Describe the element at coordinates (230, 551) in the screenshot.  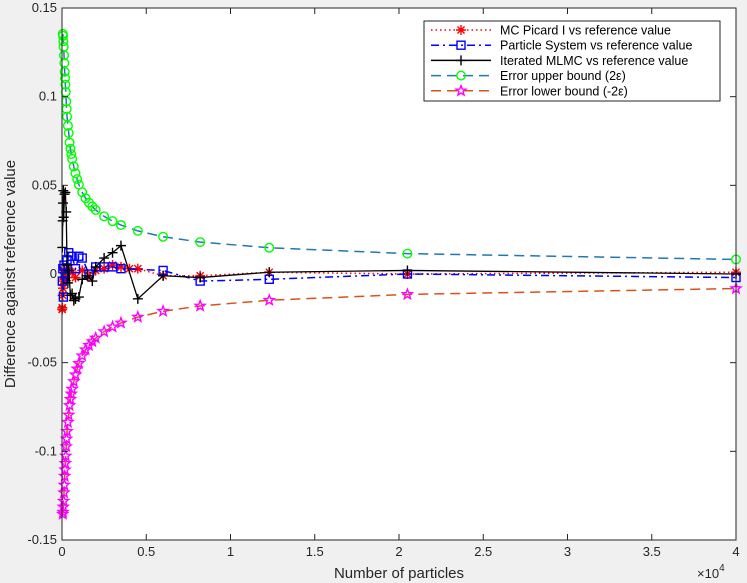
I see `x-tick-label: 1` at that location.